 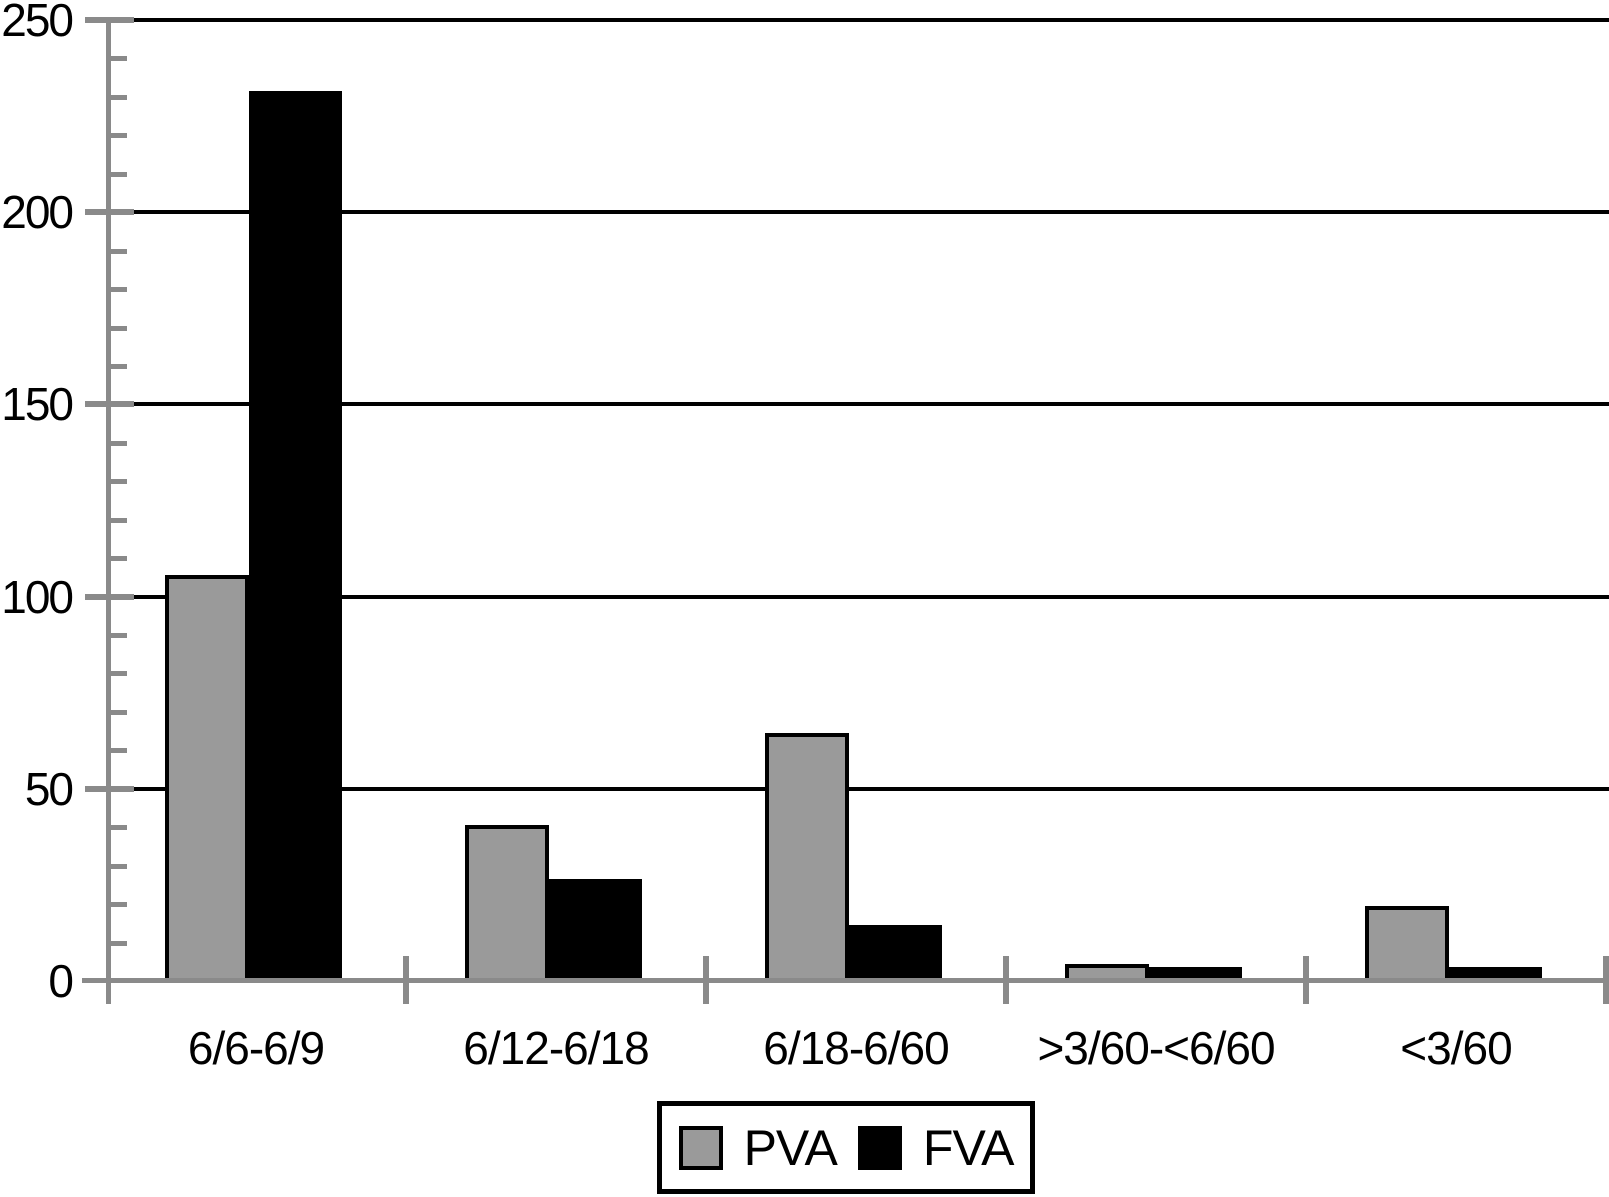 What do you see at coordinates (879, 1147) in the screenshot?
I see `legend-swatch-fva` at bounding box center [879, 1147].